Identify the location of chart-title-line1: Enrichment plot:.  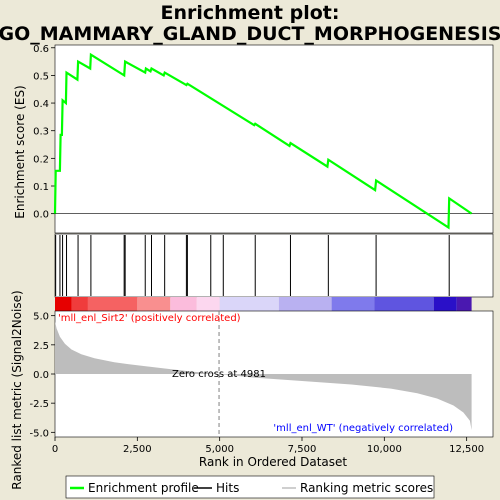
(250, 13).